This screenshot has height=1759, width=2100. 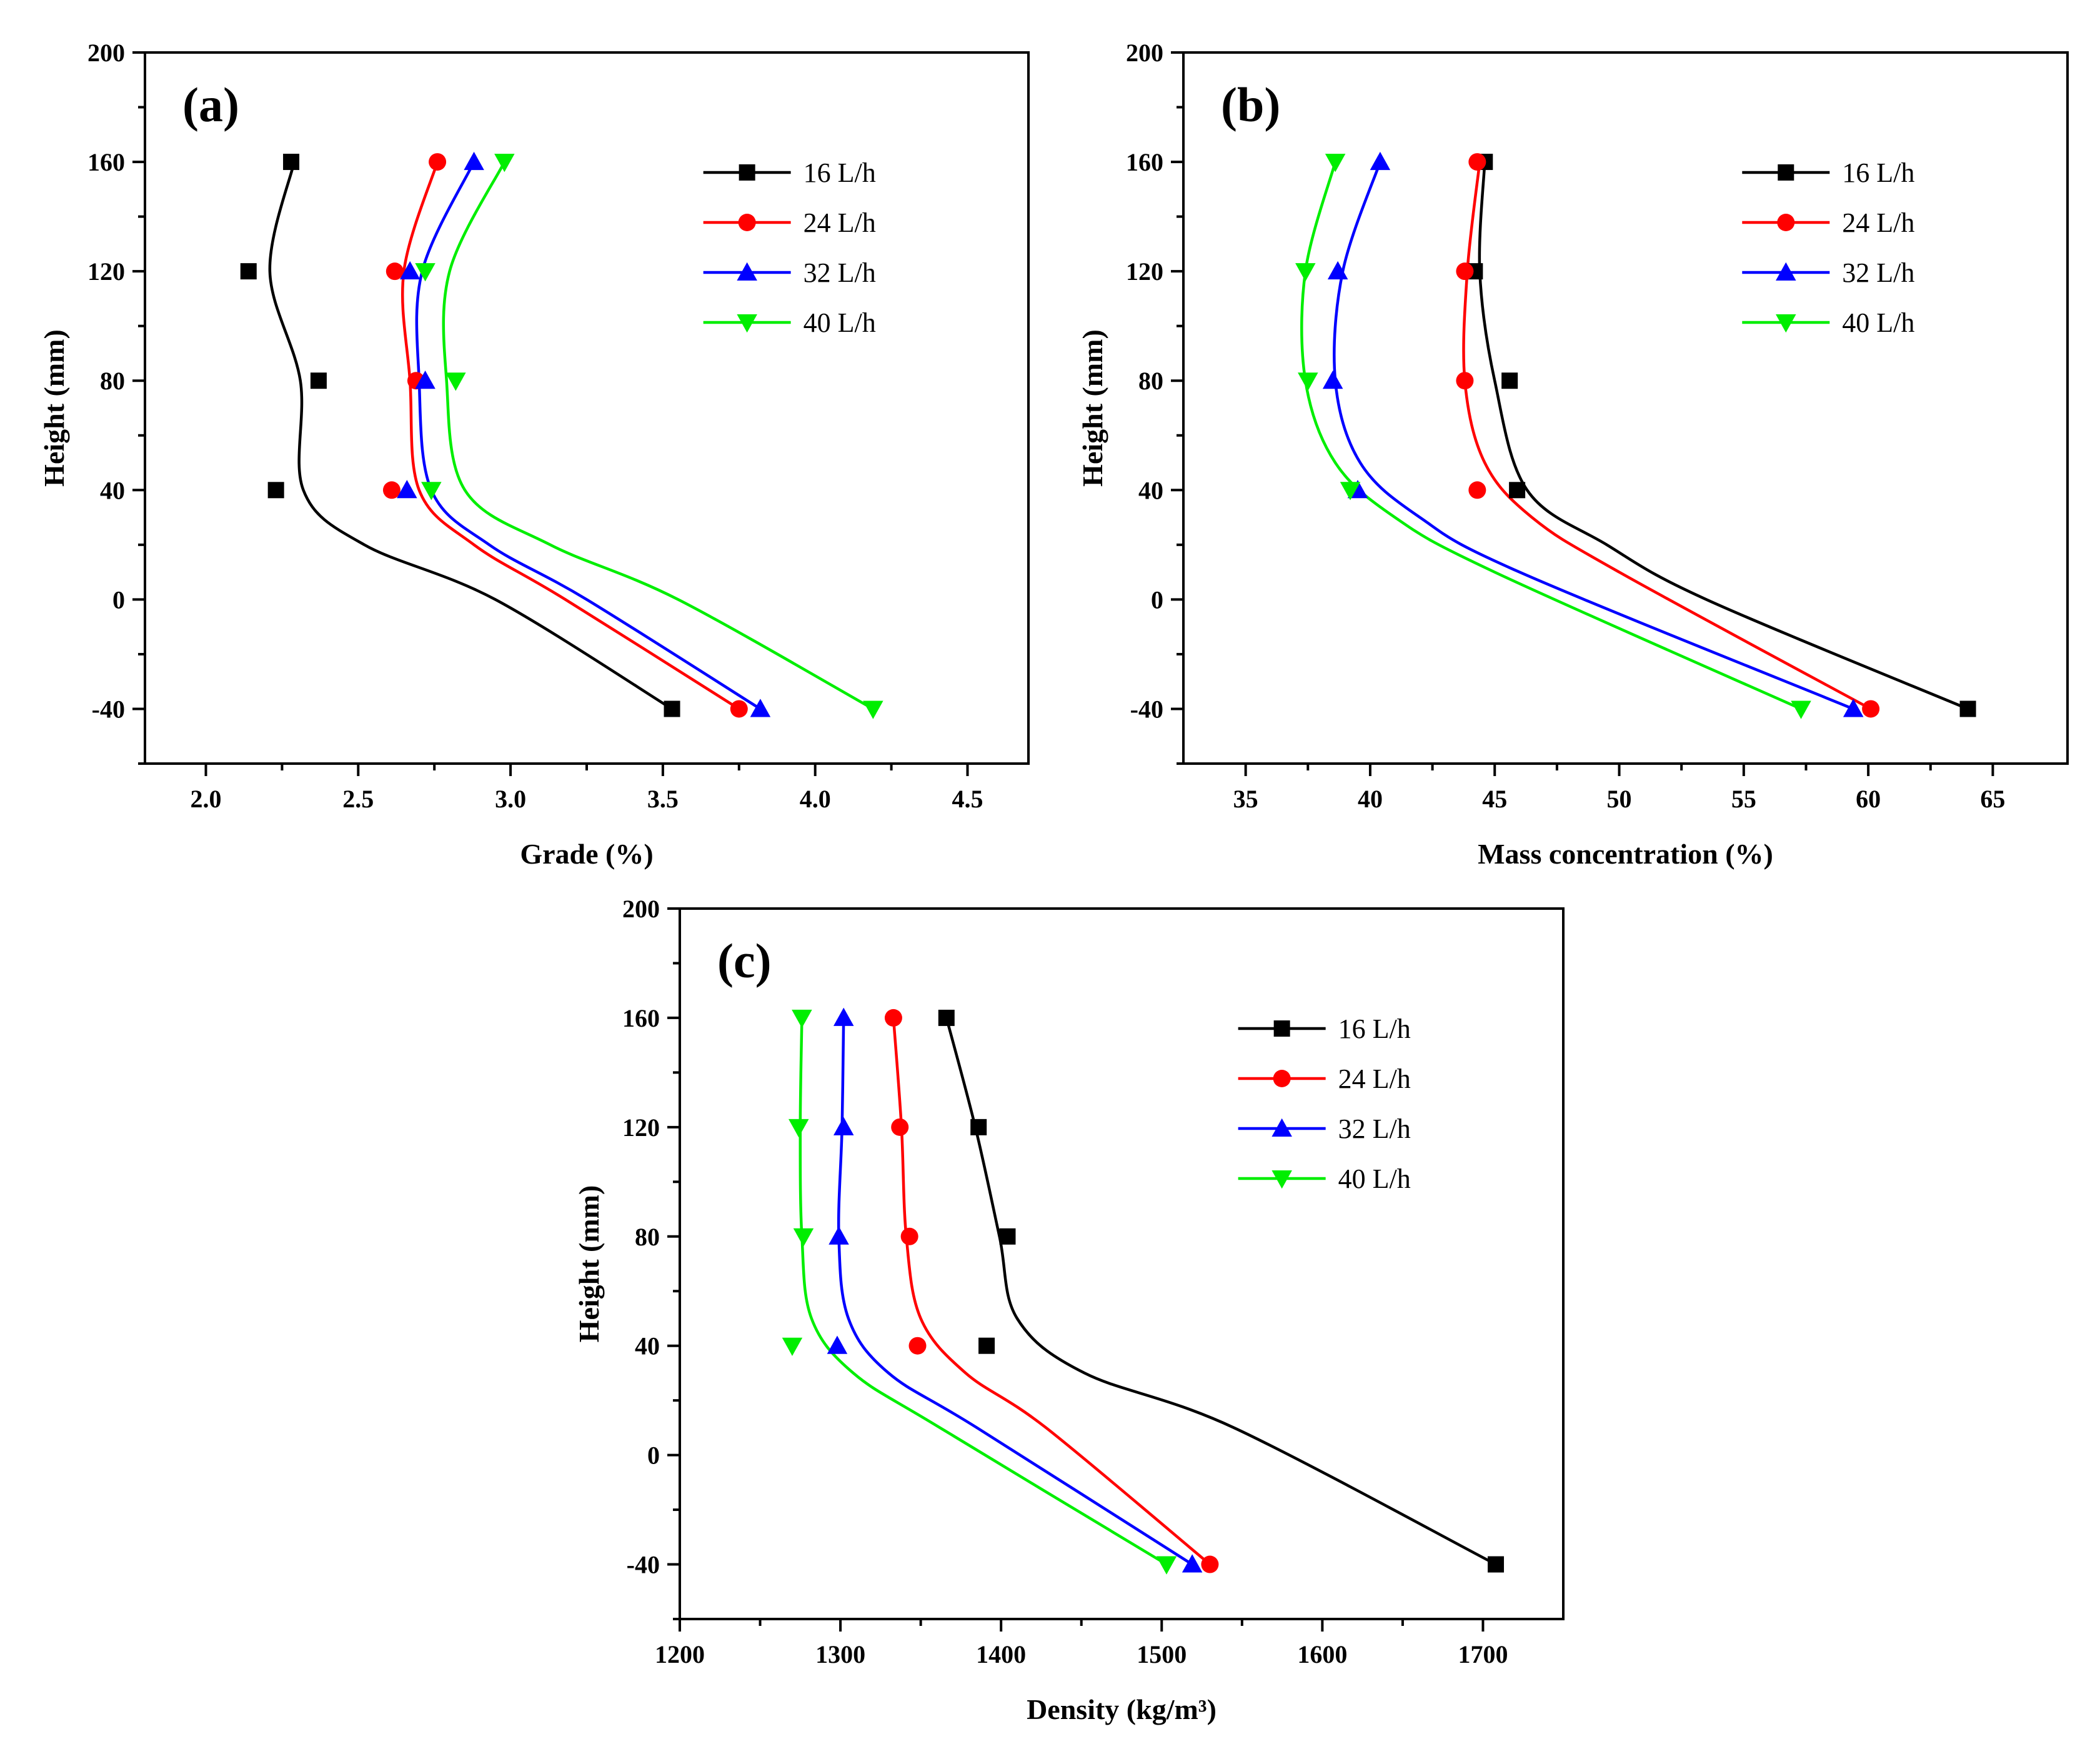 I want to click on x-tick-label: 1200, so click(x=680, y=1654).